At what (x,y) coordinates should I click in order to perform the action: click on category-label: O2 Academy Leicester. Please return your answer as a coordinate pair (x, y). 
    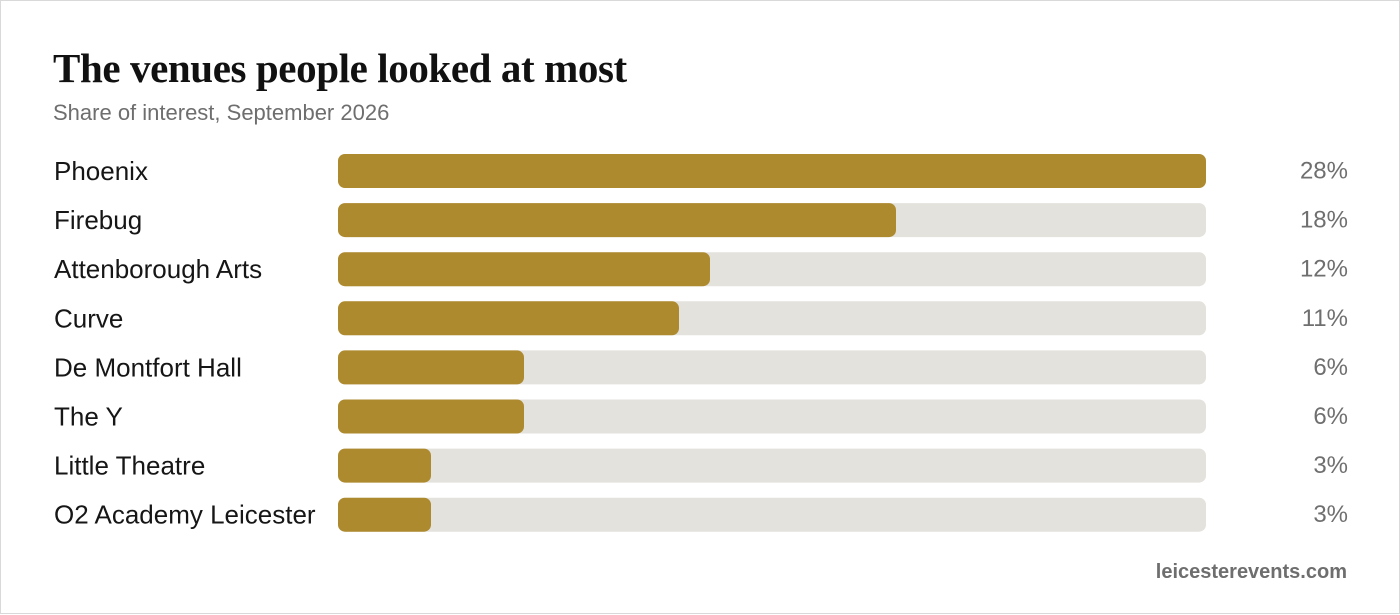
    Looking at the image, I should click on (185, 515).